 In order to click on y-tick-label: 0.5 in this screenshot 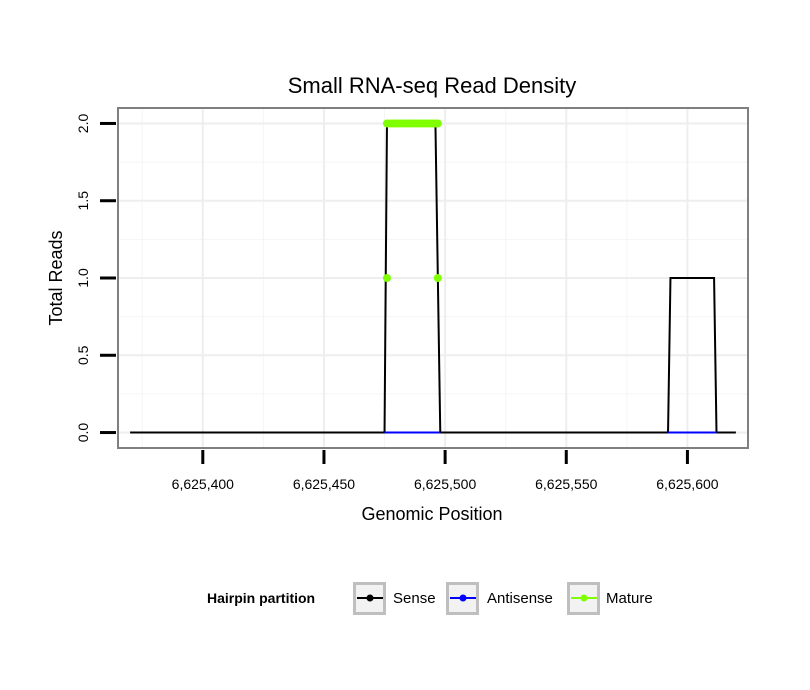, I will do `click(83, 355)`.